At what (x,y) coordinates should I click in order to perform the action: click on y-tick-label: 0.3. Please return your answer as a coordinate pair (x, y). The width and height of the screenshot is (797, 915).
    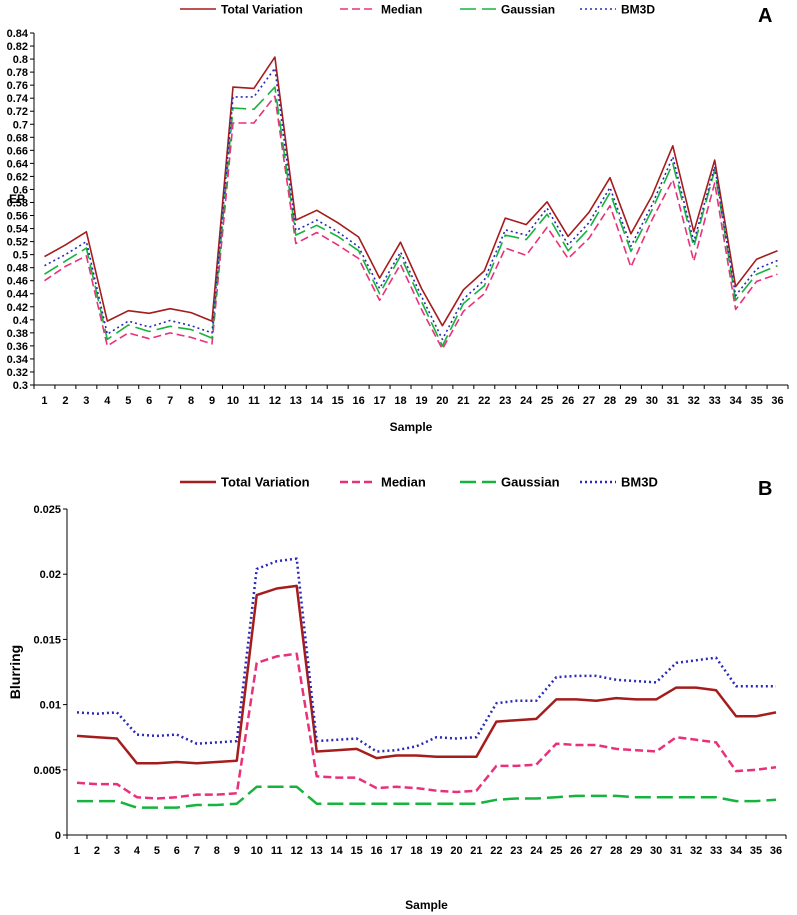
    Looking at the image, I should click on (20, 386).